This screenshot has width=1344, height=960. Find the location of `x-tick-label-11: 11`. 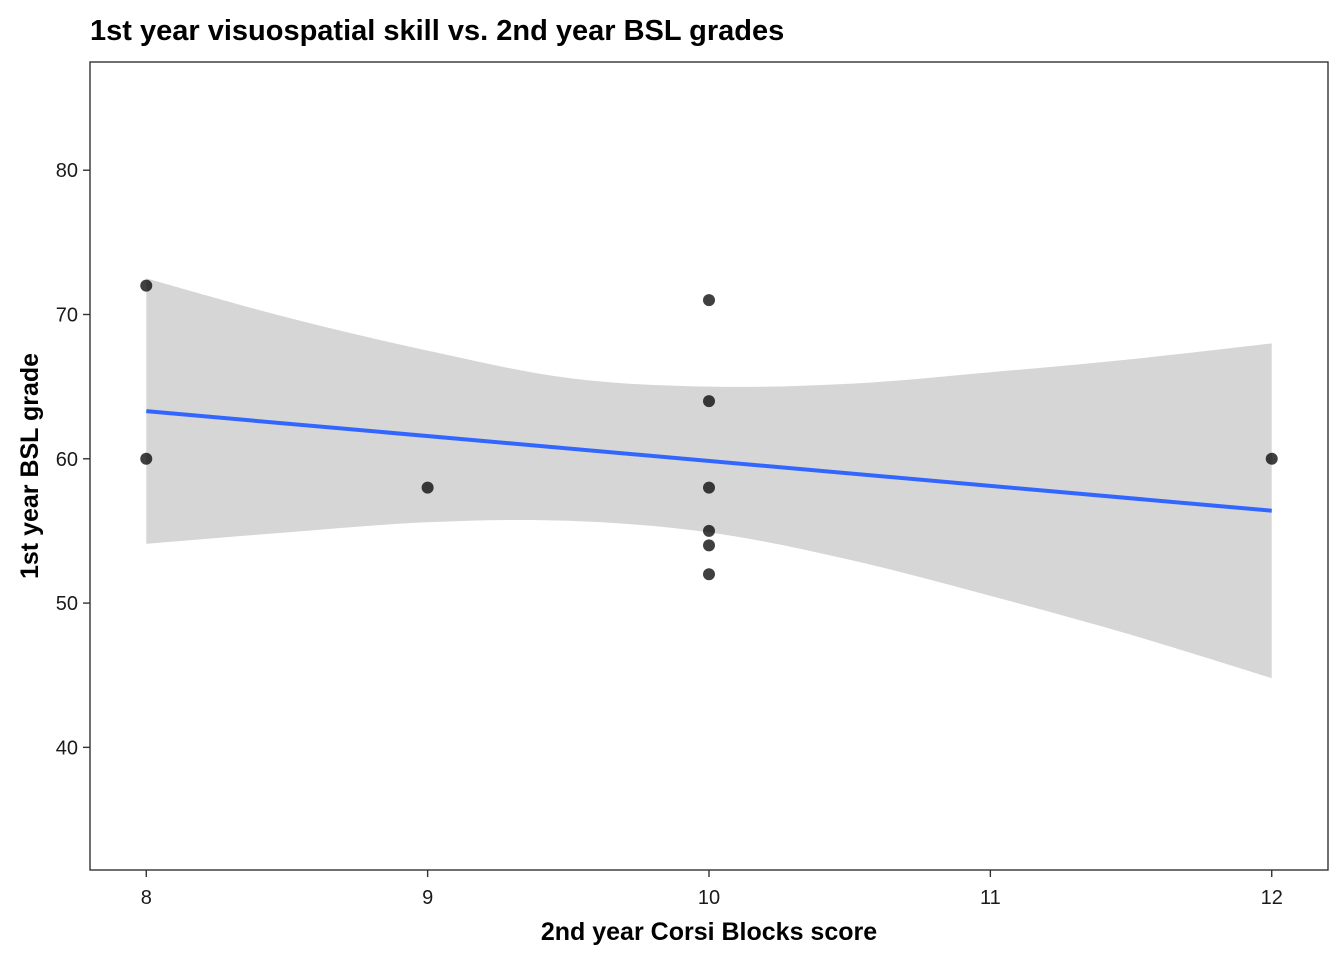

x-tick-label-11: 11 is located at coordinates (990, 898).